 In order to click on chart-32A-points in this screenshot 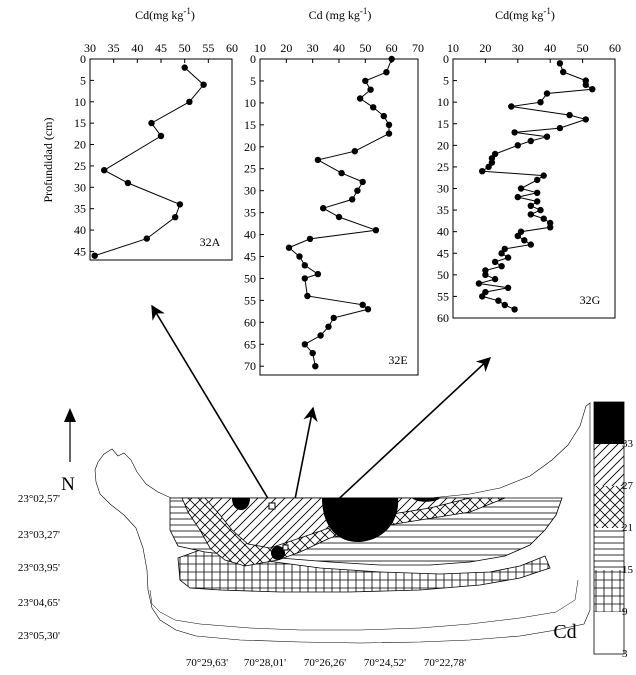, I will do `click(149, 161)`.